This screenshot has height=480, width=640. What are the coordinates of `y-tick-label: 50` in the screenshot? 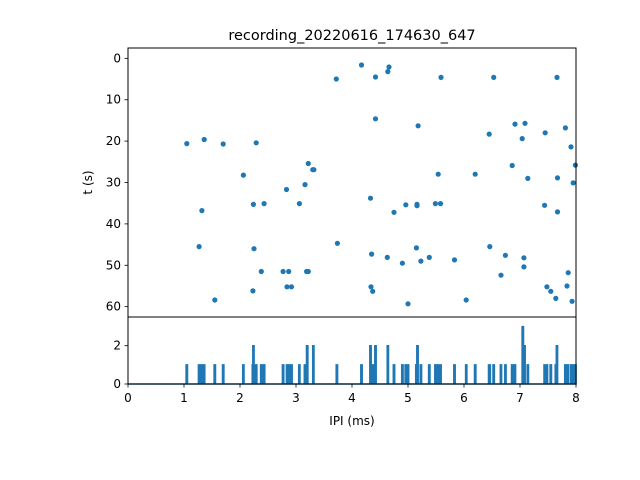 It's located at (113, 265).